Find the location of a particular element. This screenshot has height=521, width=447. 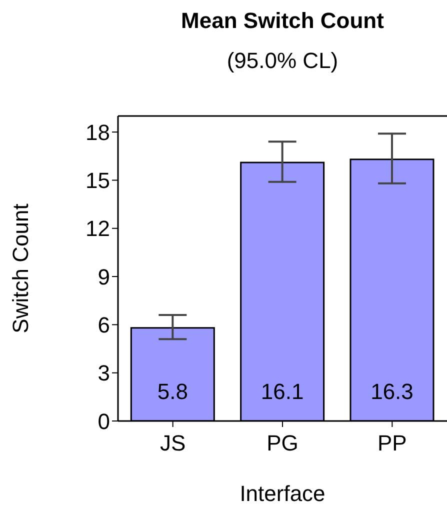

data-label: 16.1 is located at coordinates (282, 391).